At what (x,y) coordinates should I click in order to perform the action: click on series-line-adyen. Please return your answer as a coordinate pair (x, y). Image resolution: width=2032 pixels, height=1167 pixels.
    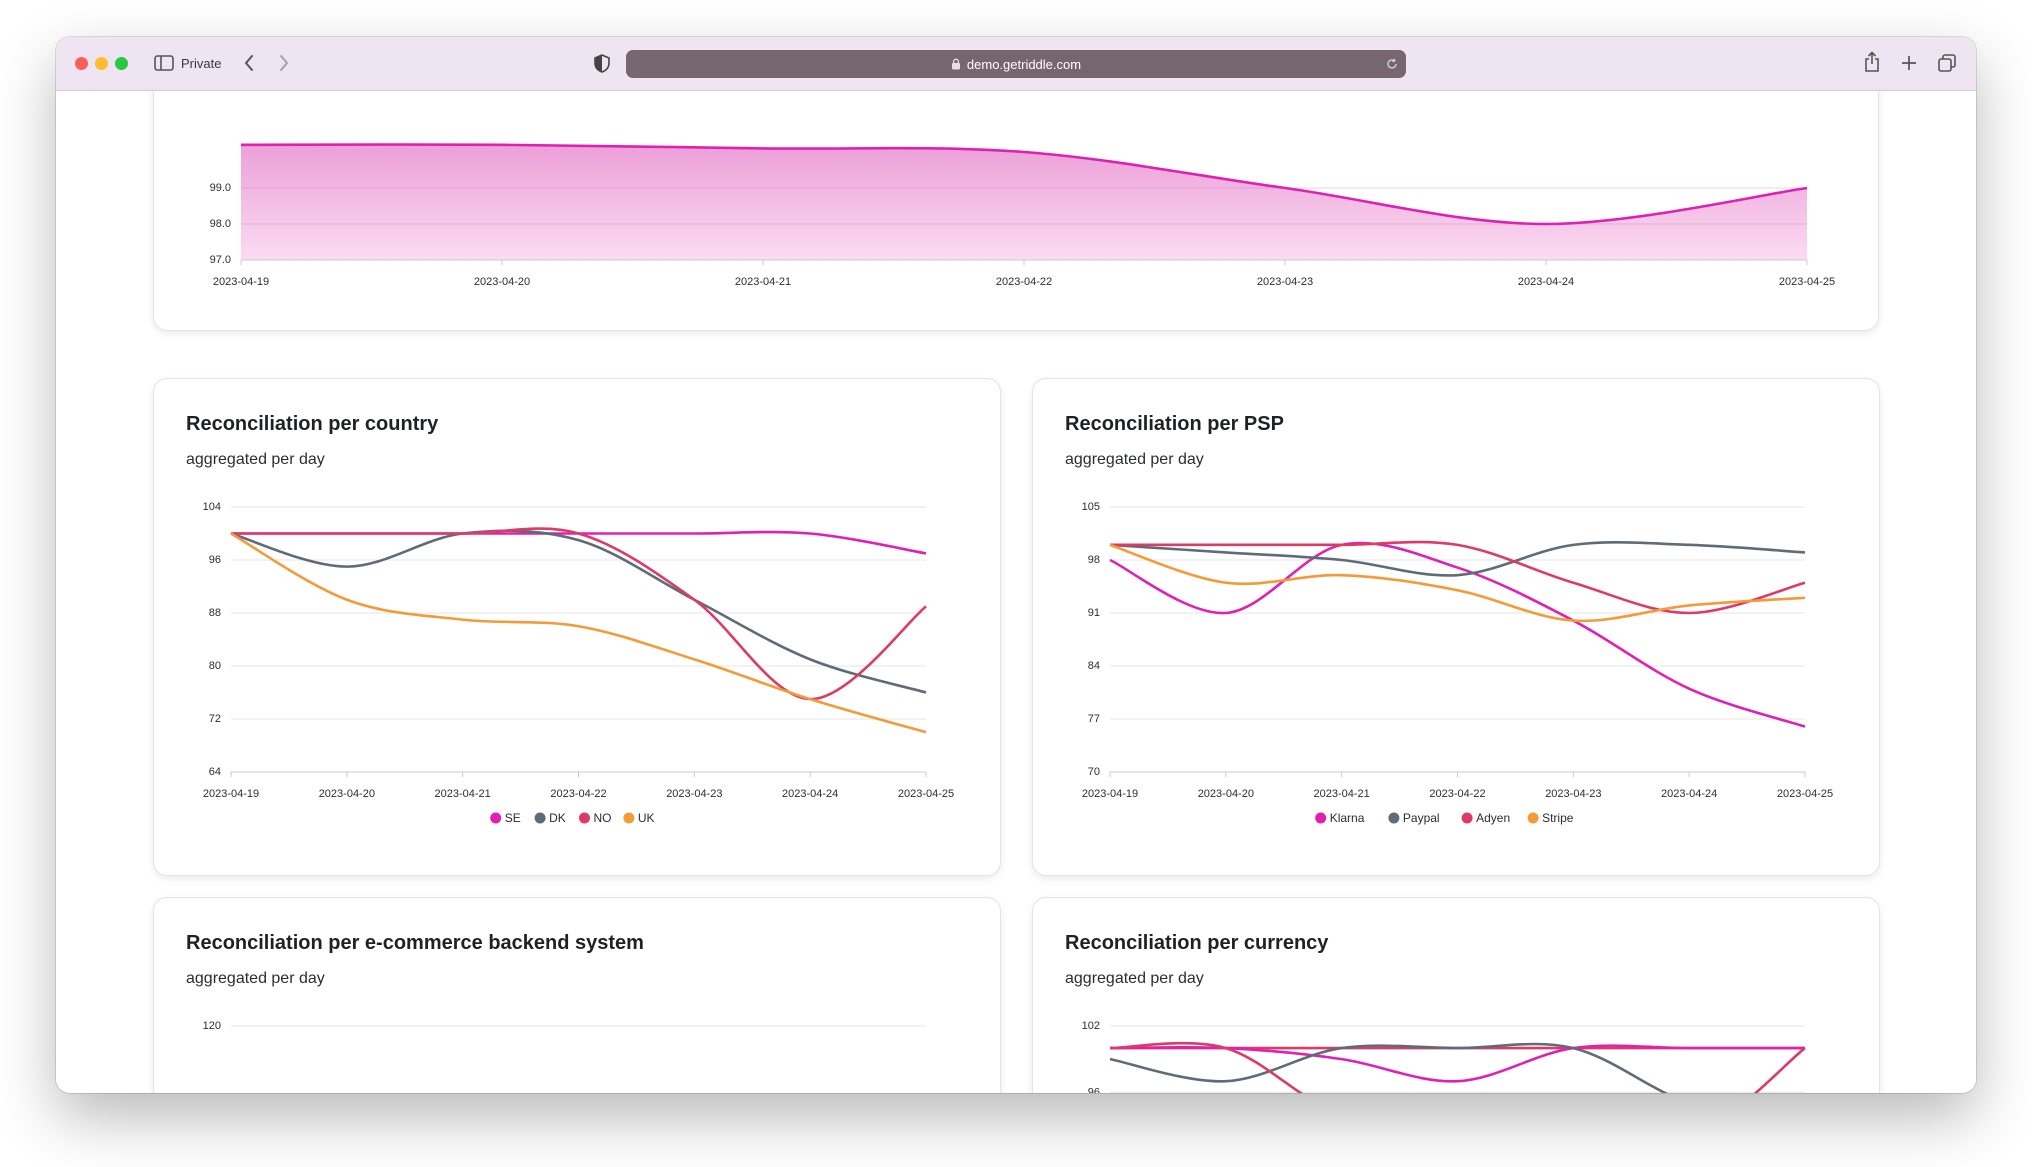
    Looking at the image, I should click on (1457, 577).